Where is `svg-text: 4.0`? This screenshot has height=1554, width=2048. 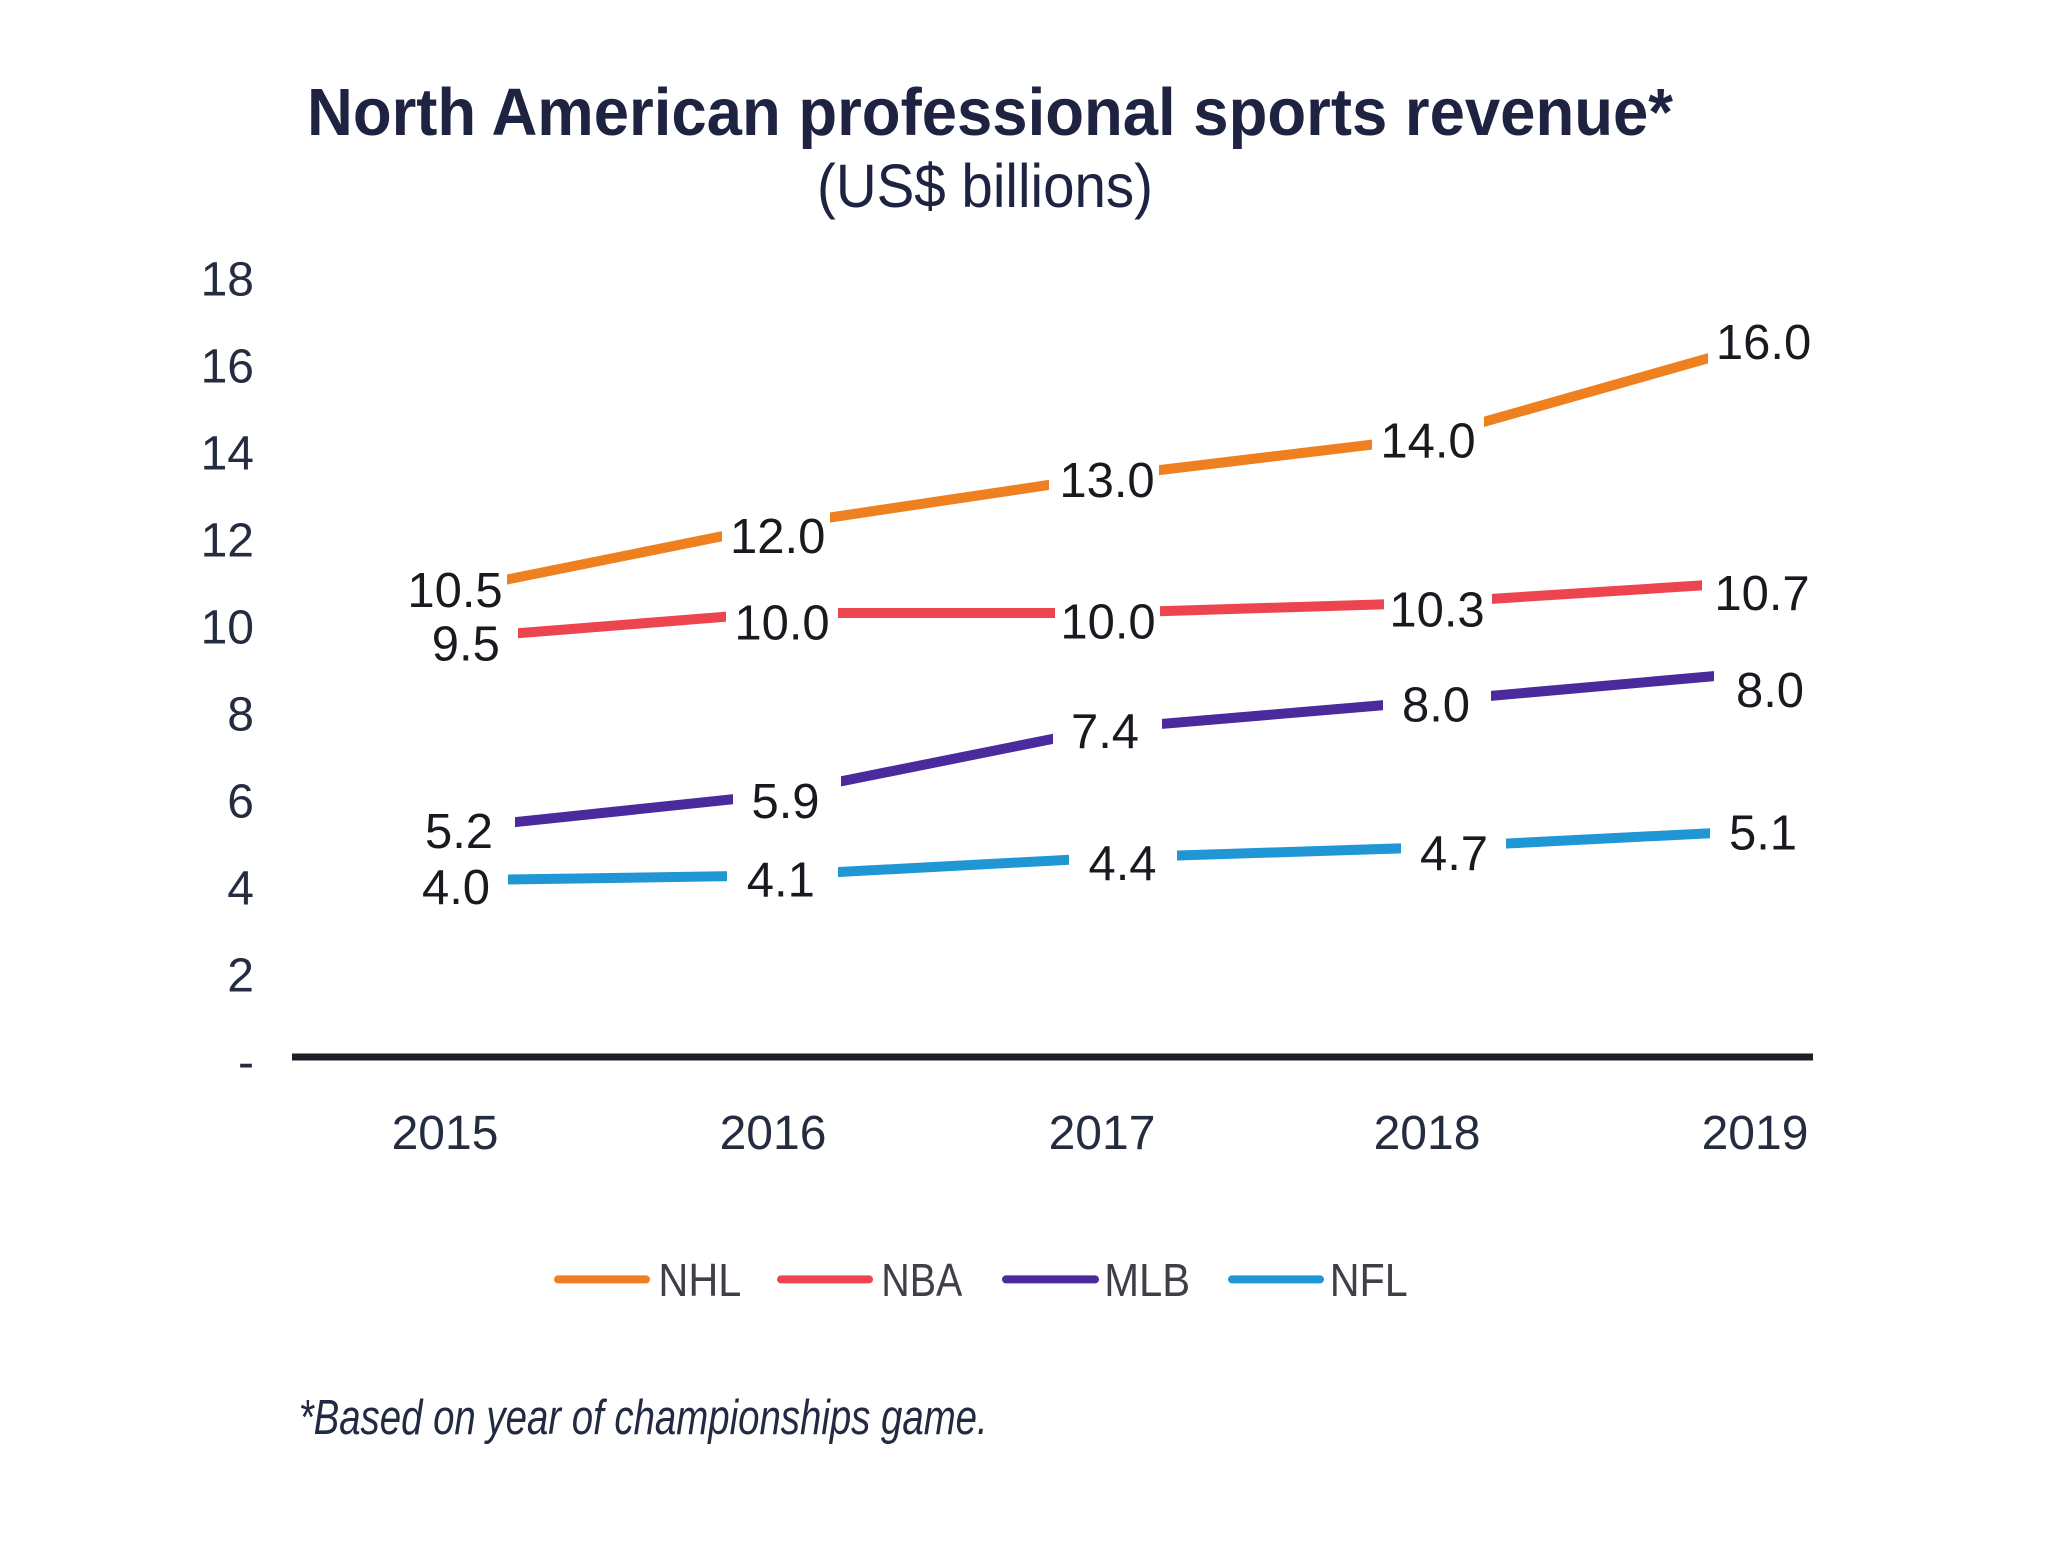 svg-text: 4.0 is located at coordinates (456, 888).